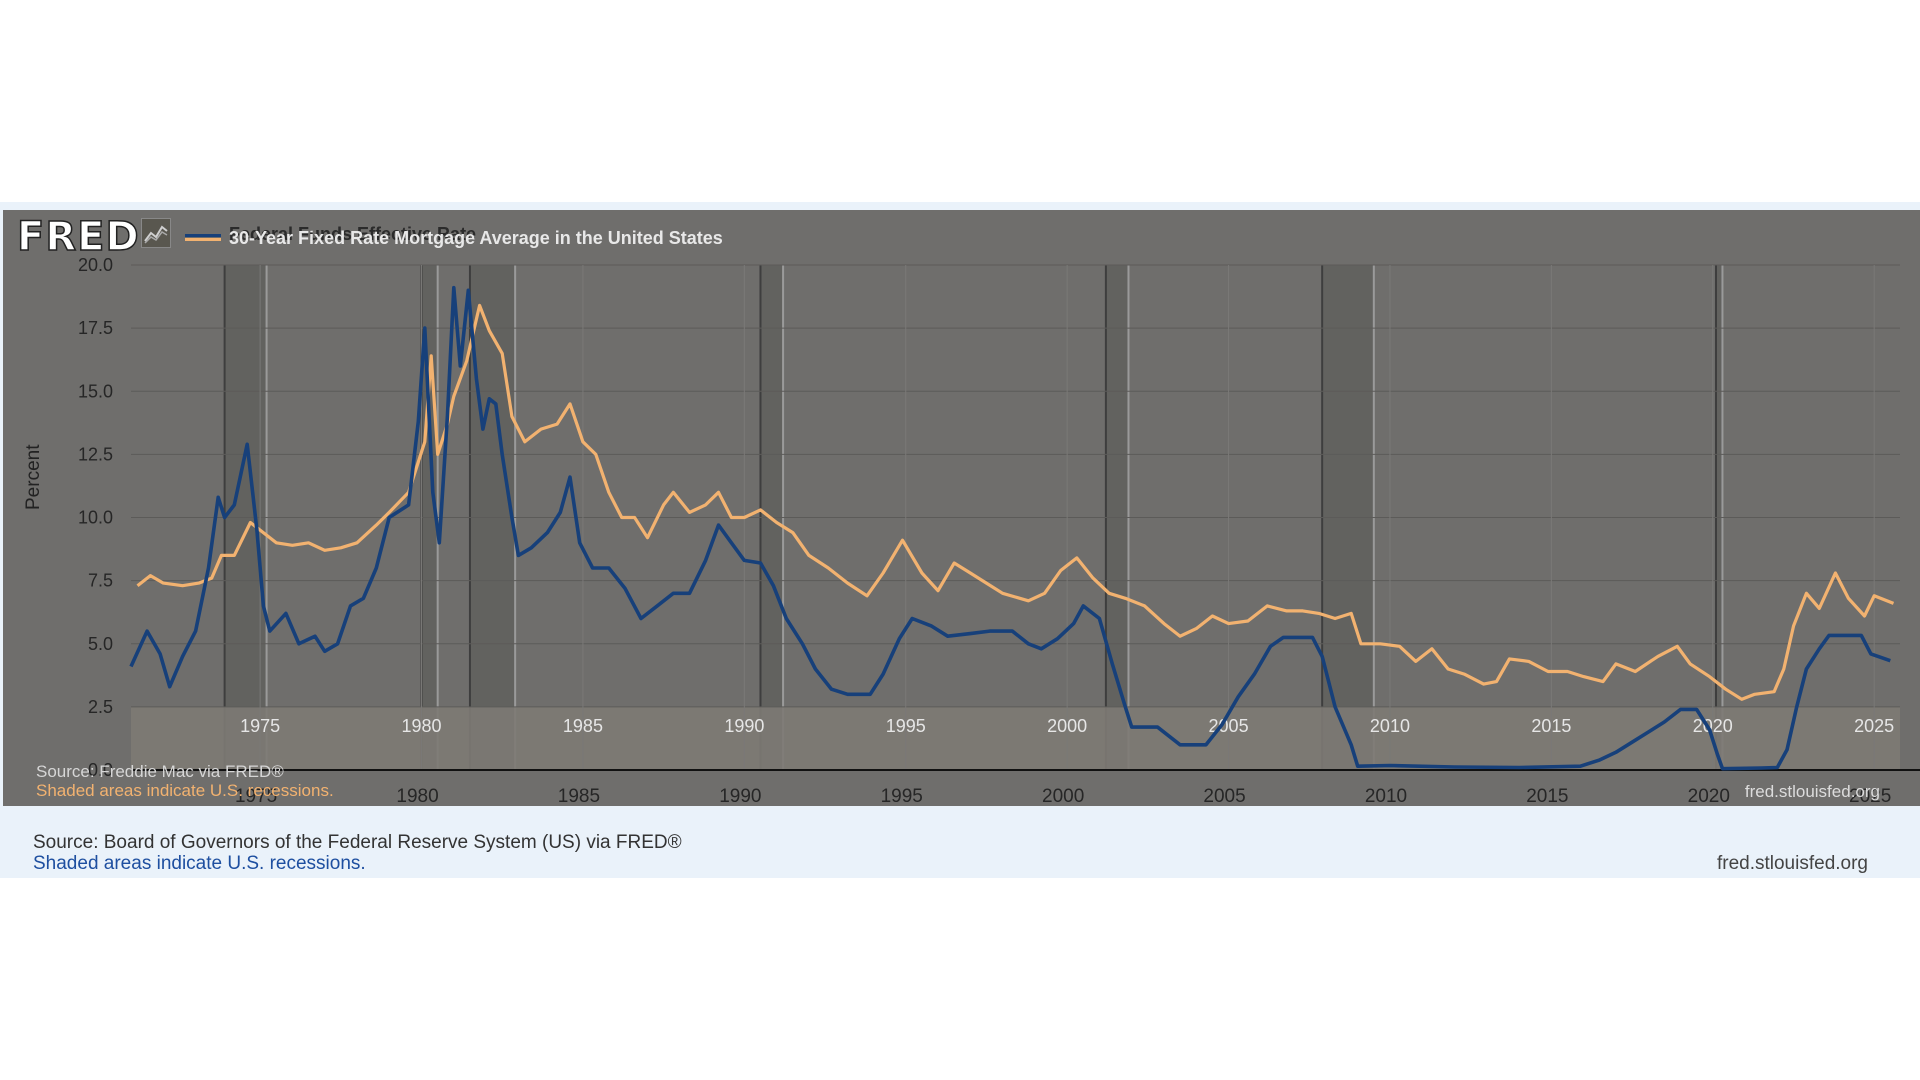 The height and width of the screenshot is (1080, 1920). Describe the element at coordinates (78, 237) in the screenshot. I see `fred-logo: FRED` at that location.